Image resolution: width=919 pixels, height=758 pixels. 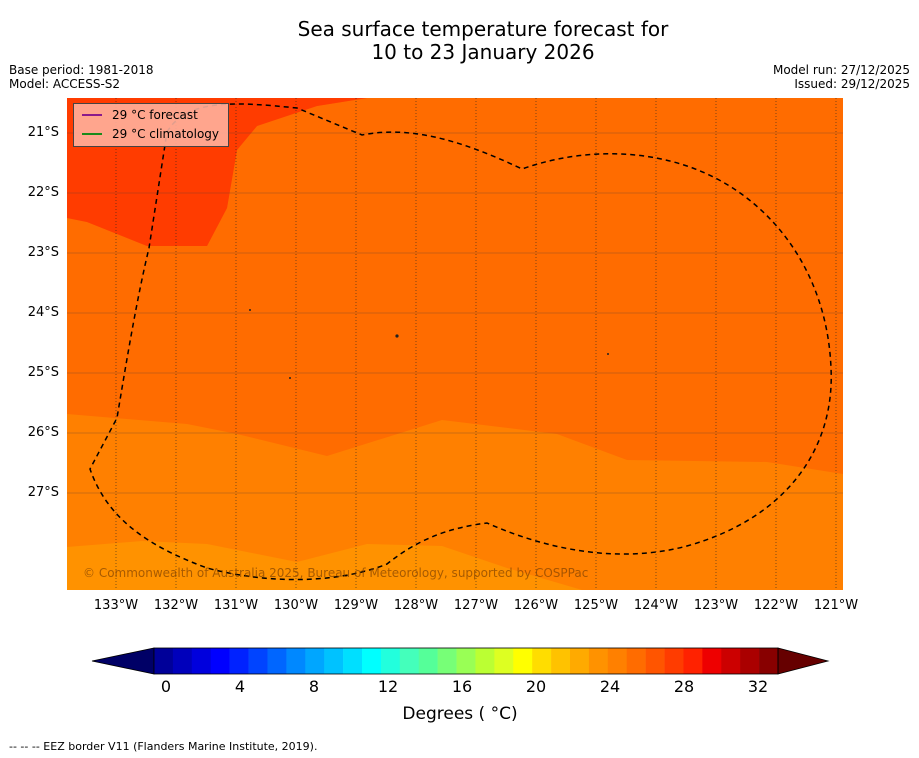 I want to click on colorbar-extend-low, so click(x=123, y=661).